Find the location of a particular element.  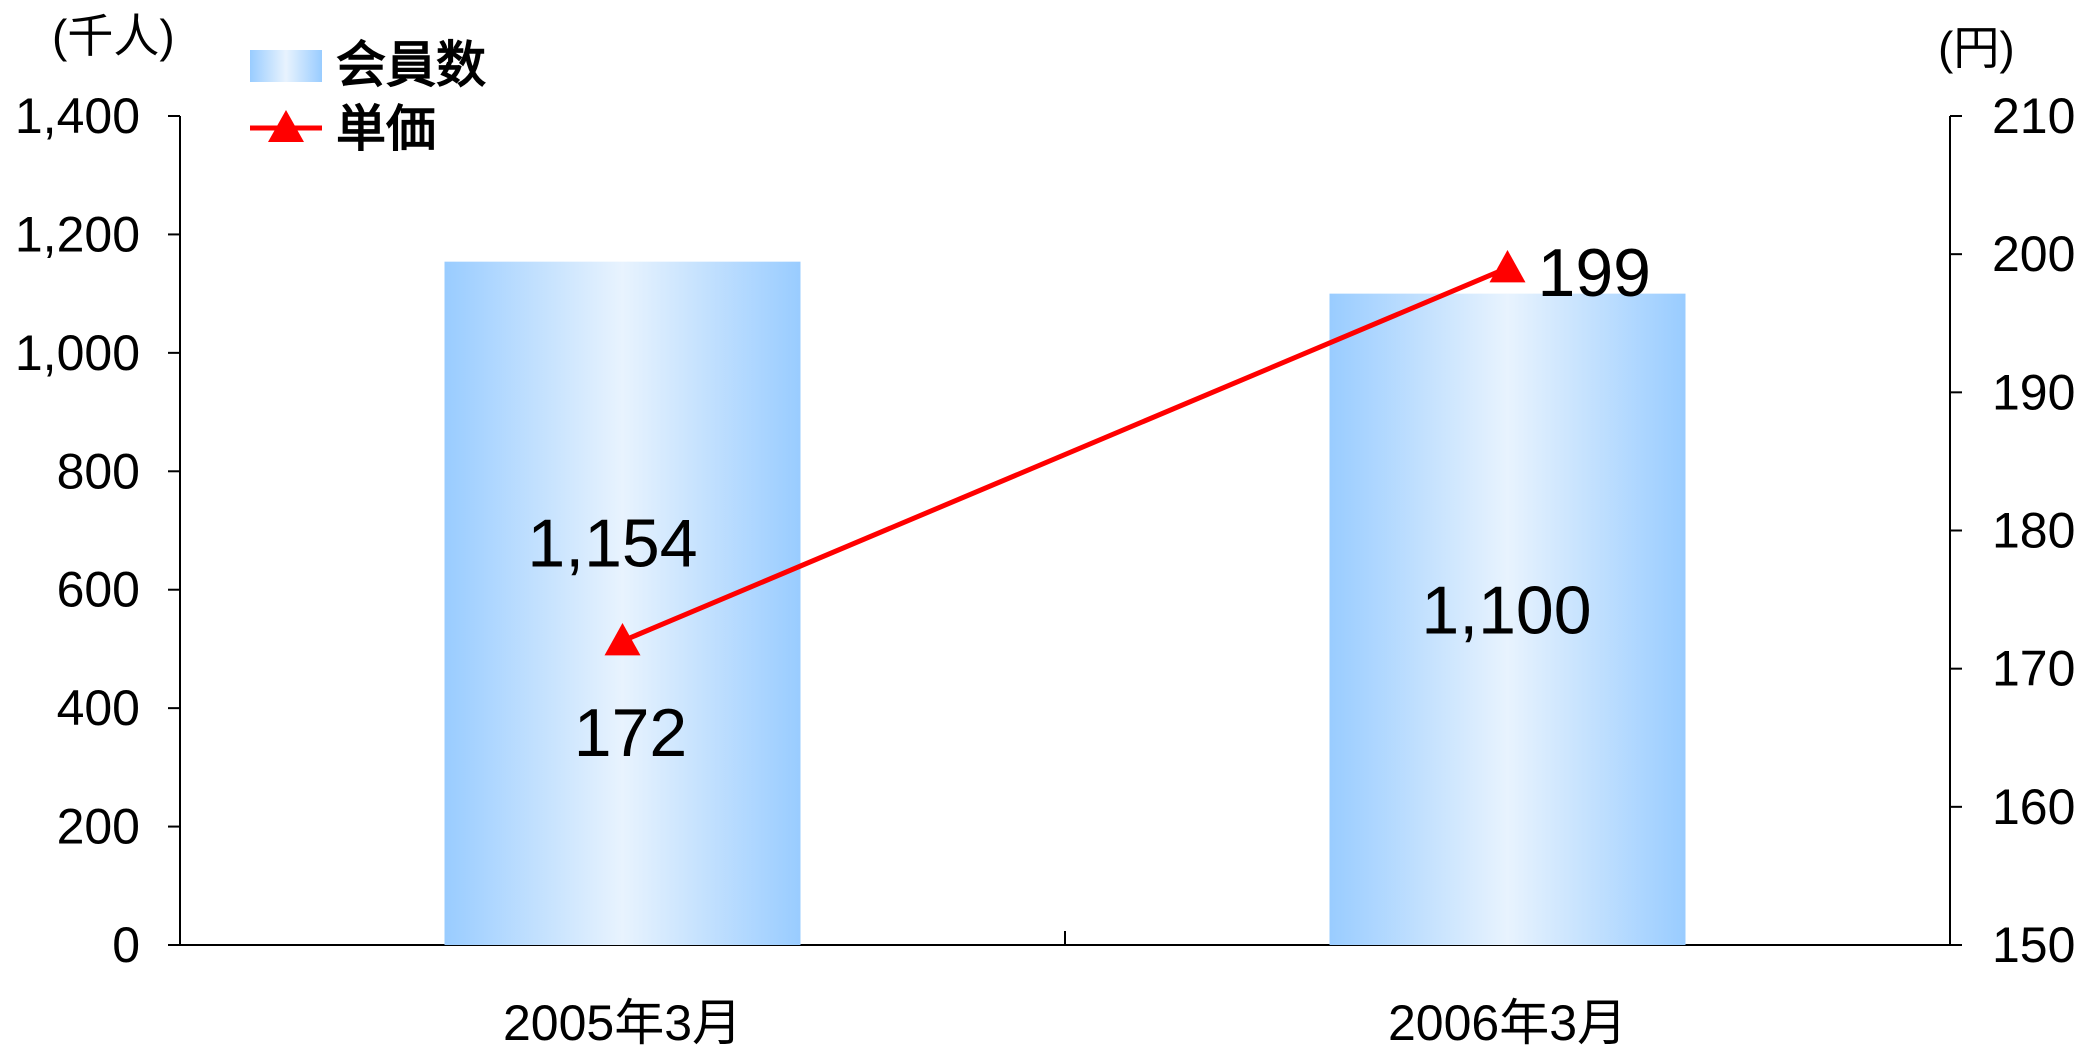

right-tick-label: 180 is located at coordinates (2033, 531).